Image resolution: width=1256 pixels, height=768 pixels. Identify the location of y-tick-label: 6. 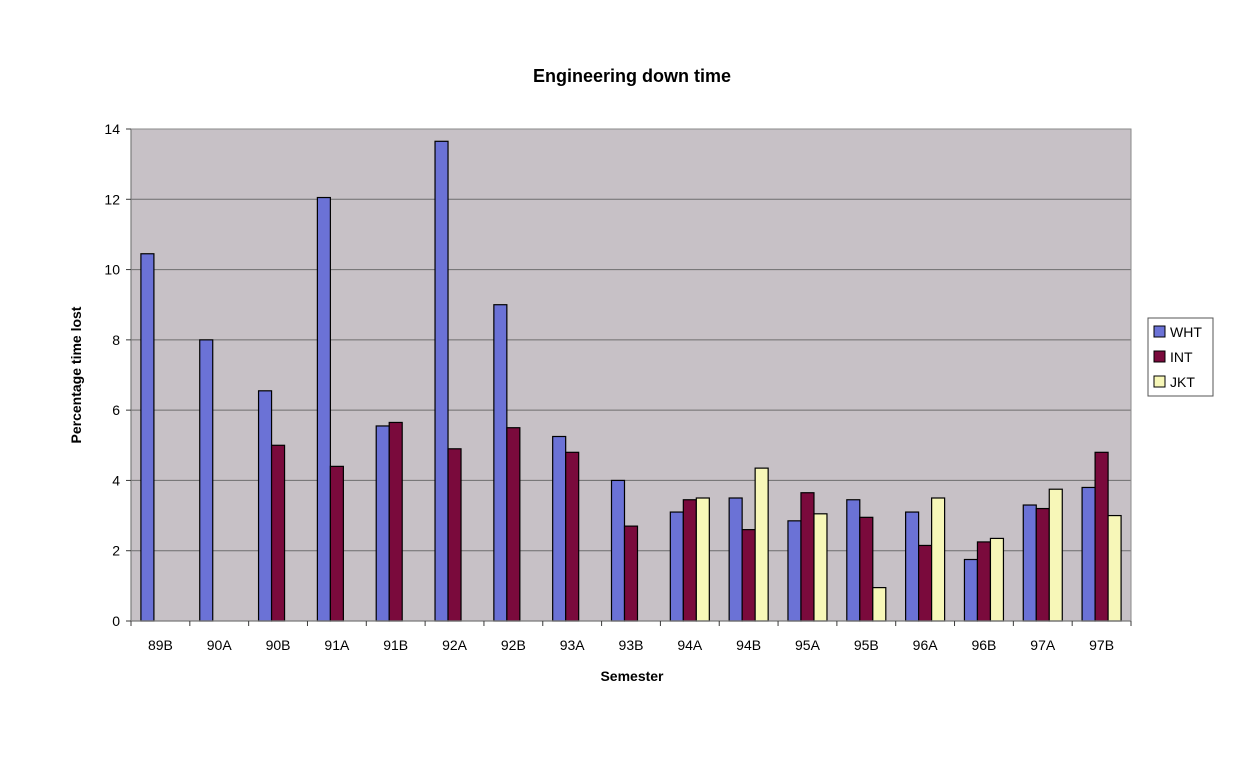
(116, 410).